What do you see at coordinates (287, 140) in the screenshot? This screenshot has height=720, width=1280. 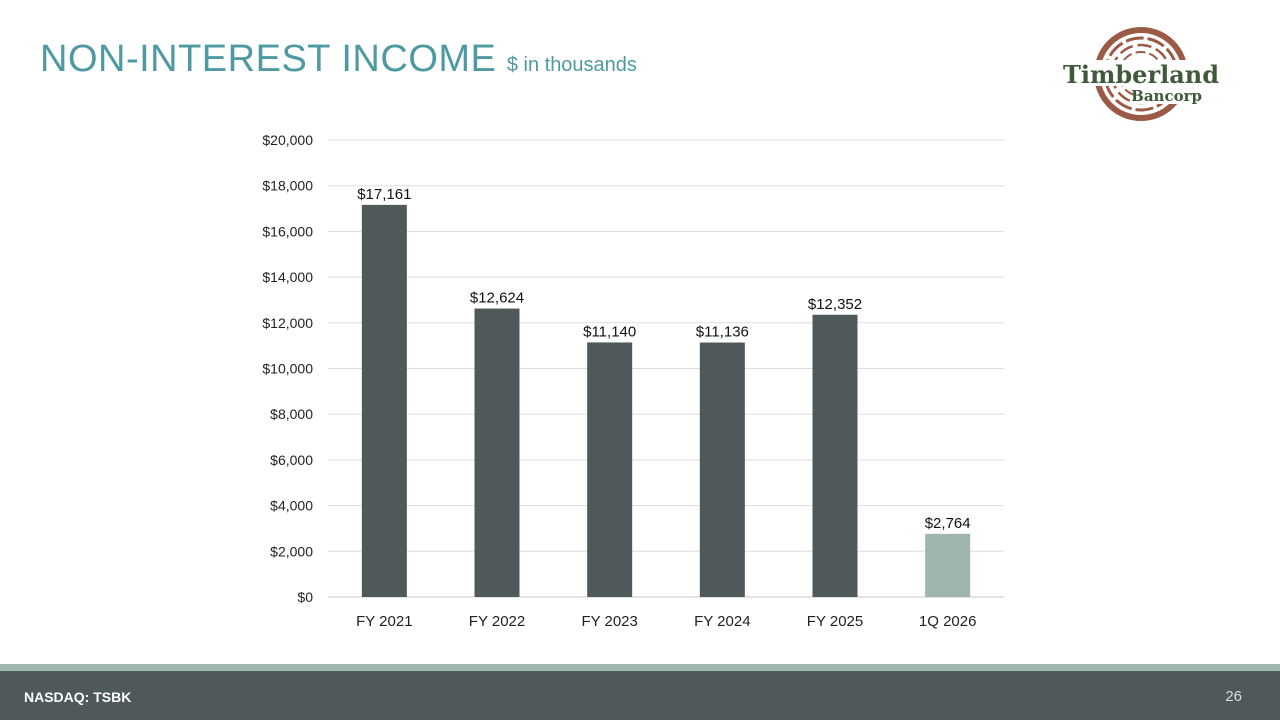 I see `y-tick-label: $20,000` at bounding box center [287, 140].